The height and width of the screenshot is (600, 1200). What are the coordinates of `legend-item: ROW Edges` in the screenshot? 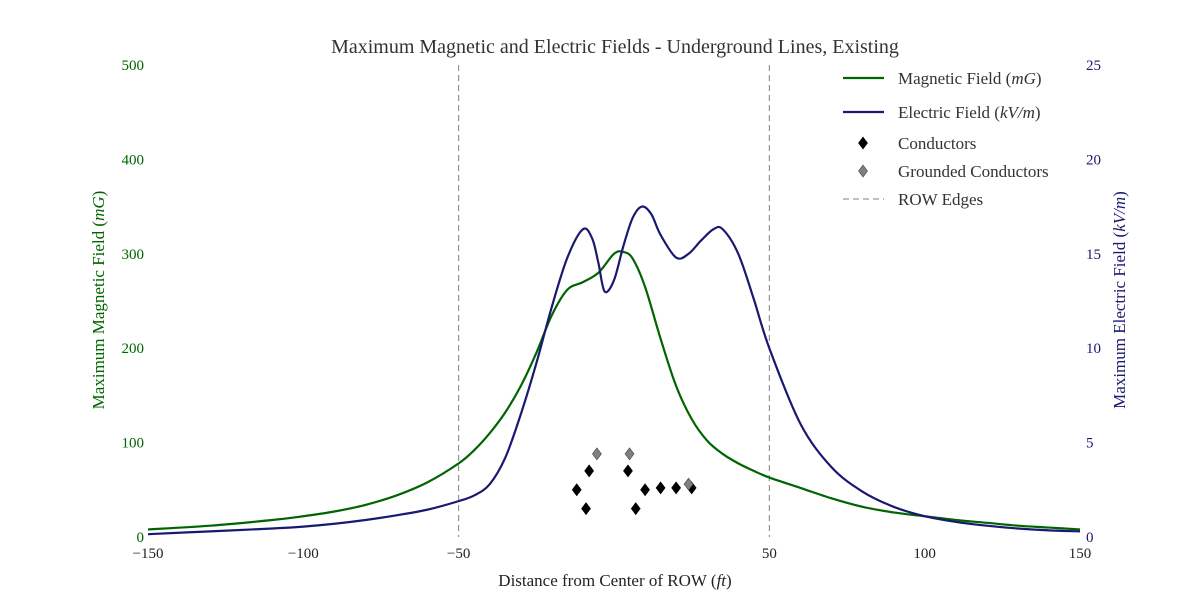 It's located at (913, 199).